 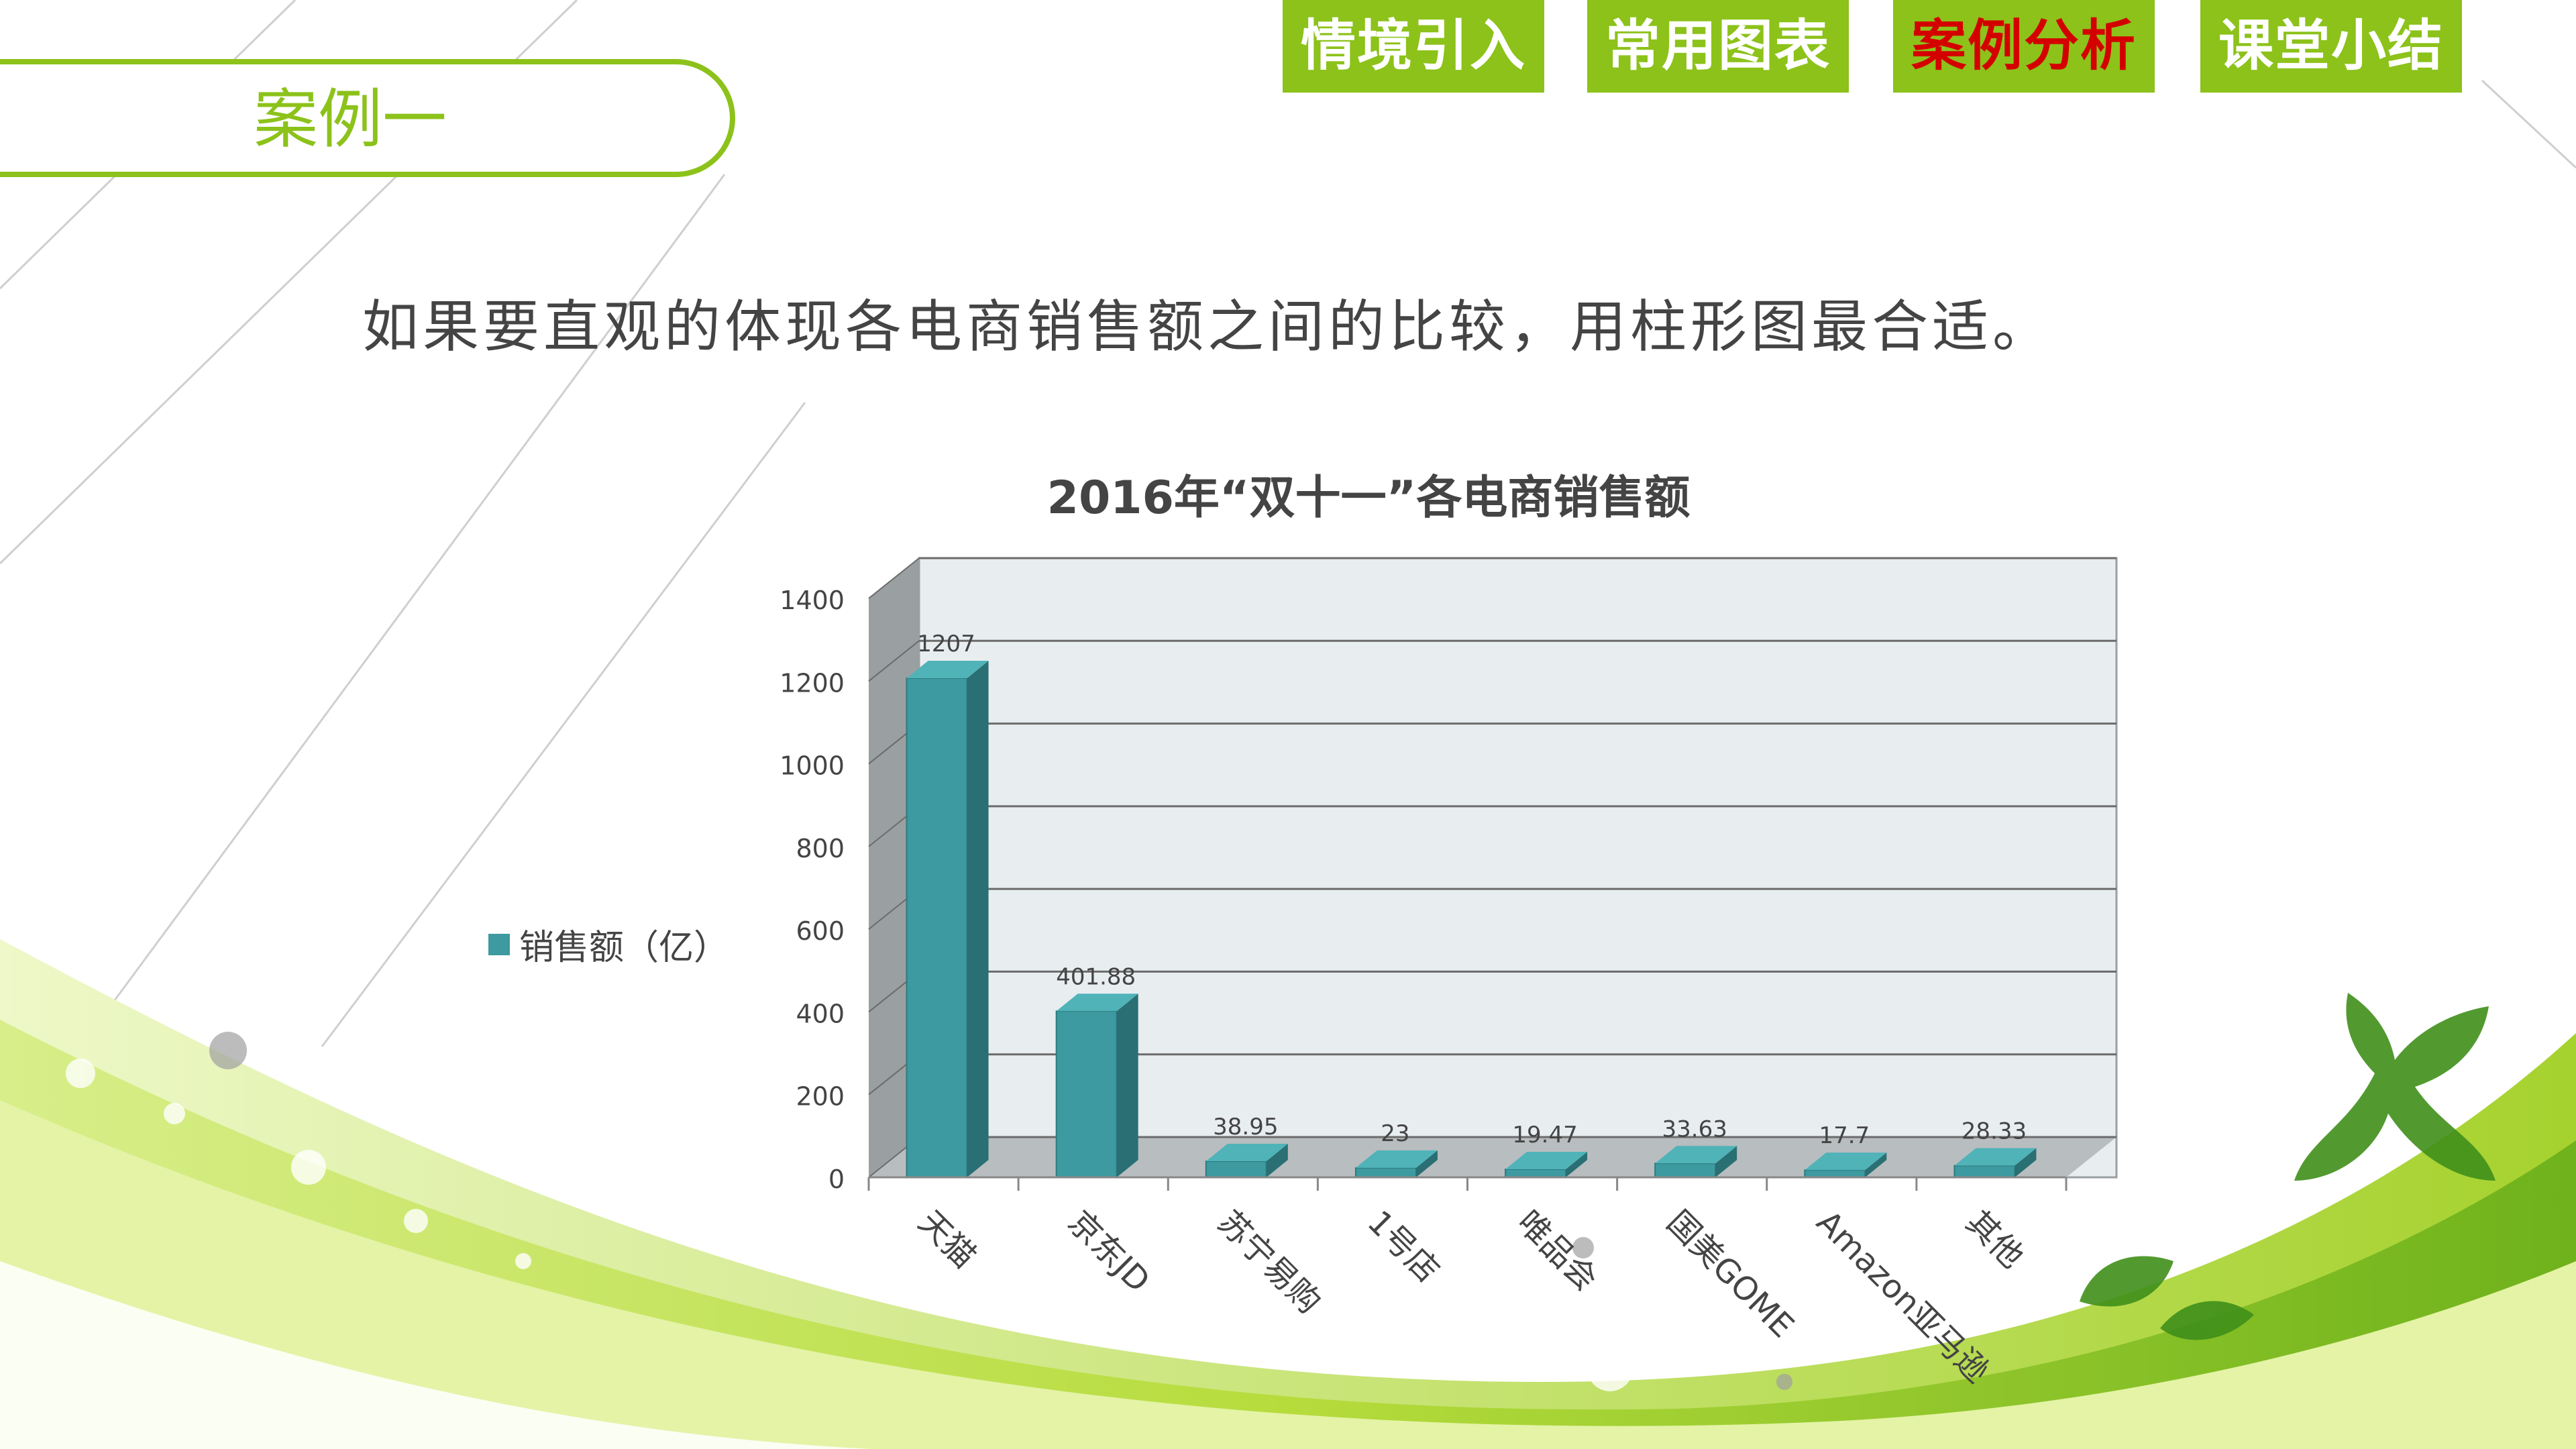 What do you see at coordinates (1109, 1251) in the screenshot?
I see `x-tick-label: 京东JD` at bounding box center [1109, 1251].